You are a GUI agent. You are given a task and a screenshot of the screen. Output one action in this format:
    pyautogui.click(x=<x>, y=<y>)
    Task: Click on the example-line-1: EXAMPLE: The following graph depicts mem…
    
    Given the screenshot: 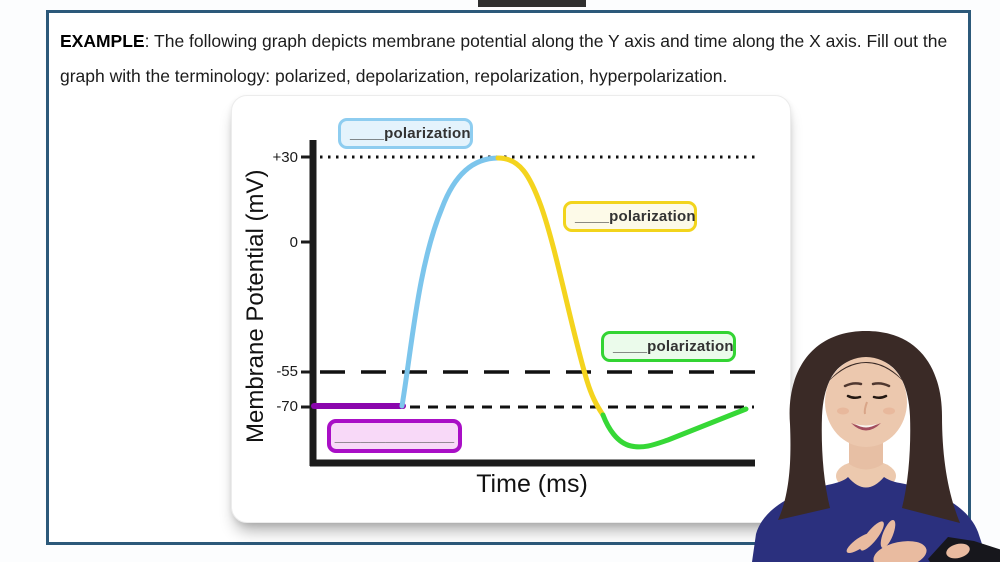 What is the action you would take?
    pyautogui.click(x=504, y=41)
    